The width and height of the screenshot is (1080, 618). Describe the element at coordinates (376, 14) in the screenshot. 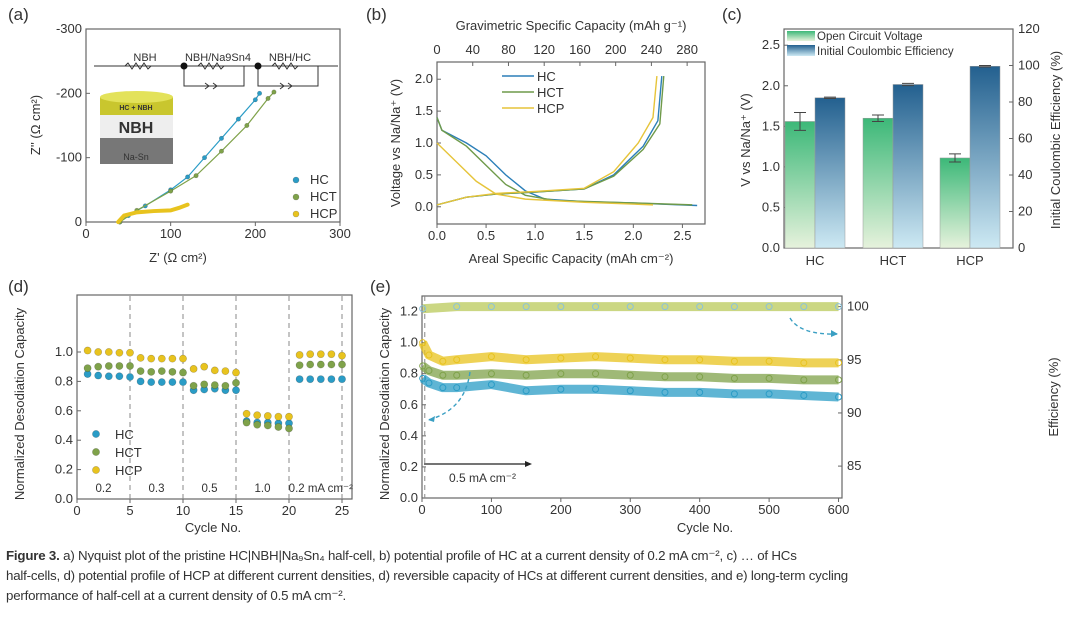

I see `panel-label-b: (b)` at that location.